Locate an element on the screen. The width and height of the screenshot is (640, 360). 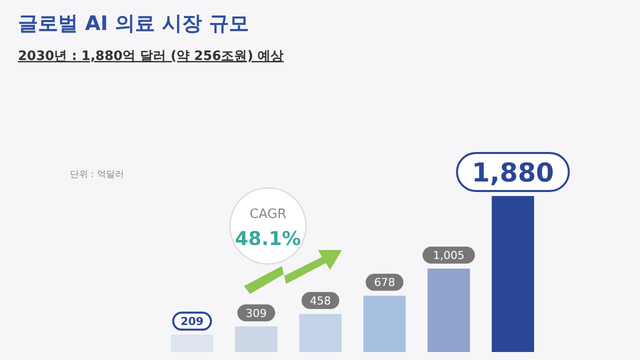
annotation: CAGR is located at coordinates (268, 214).